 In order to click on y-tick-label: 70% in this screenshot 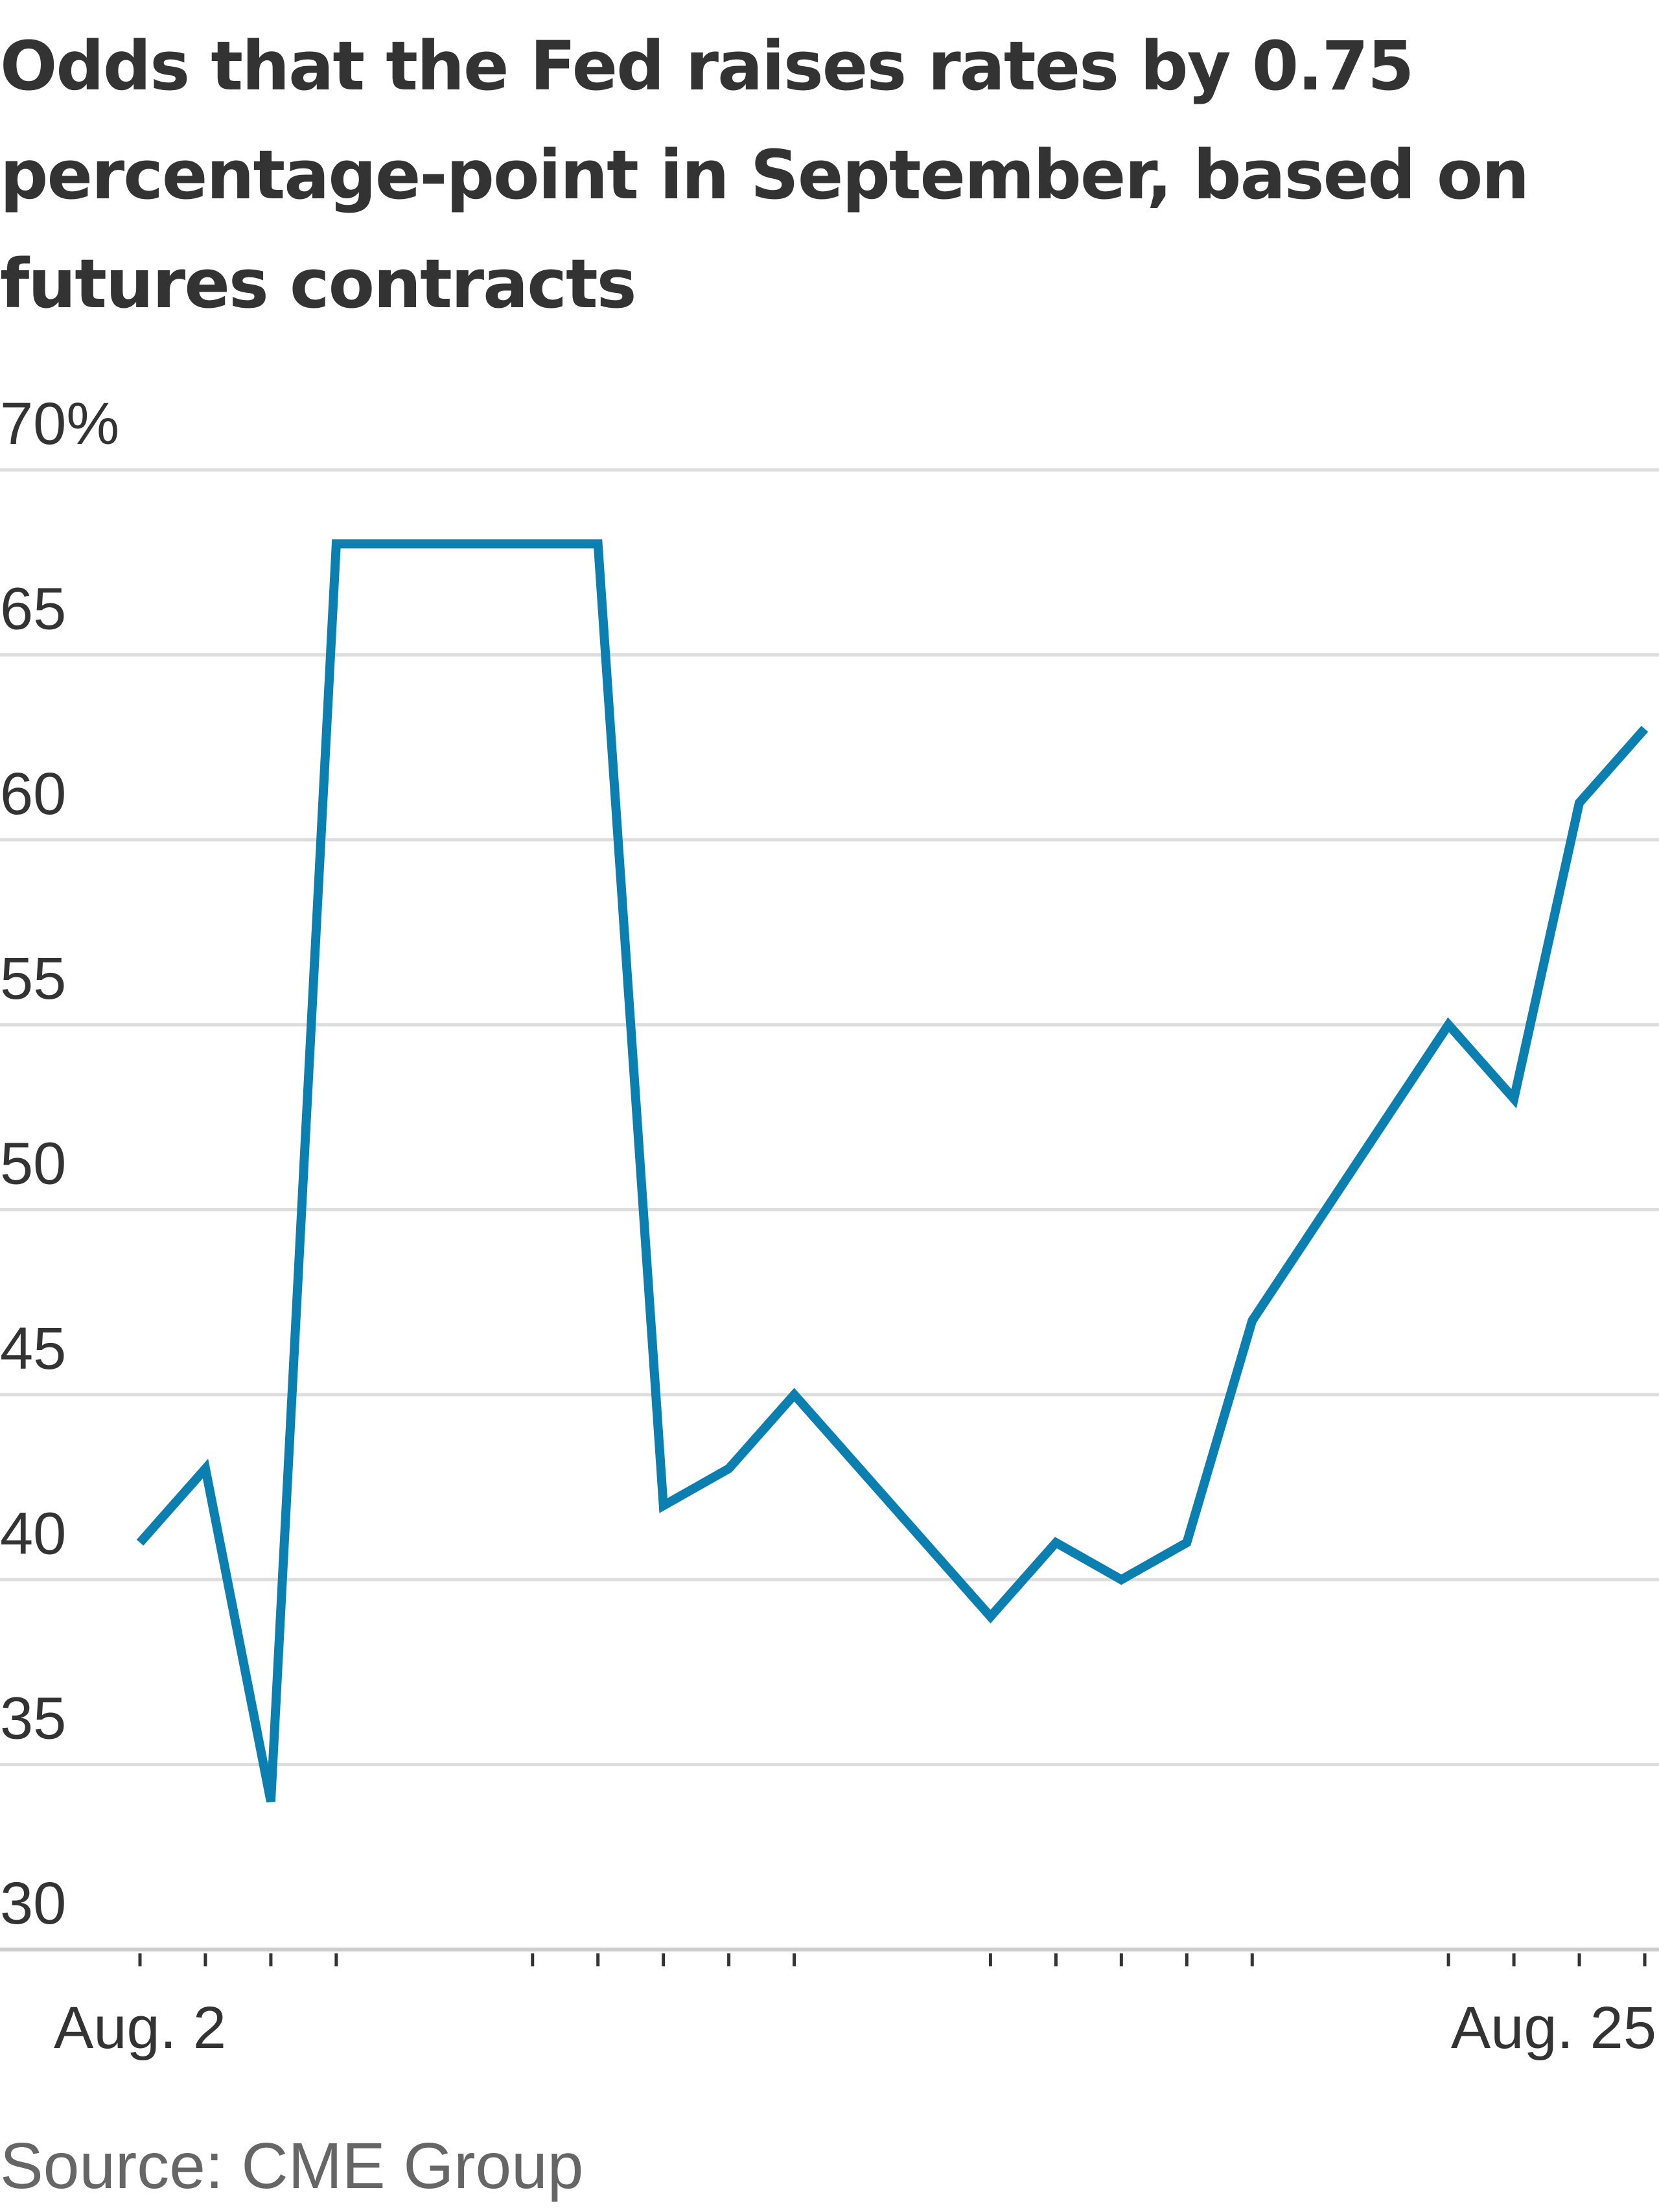, I will do `click(59, 424)`.